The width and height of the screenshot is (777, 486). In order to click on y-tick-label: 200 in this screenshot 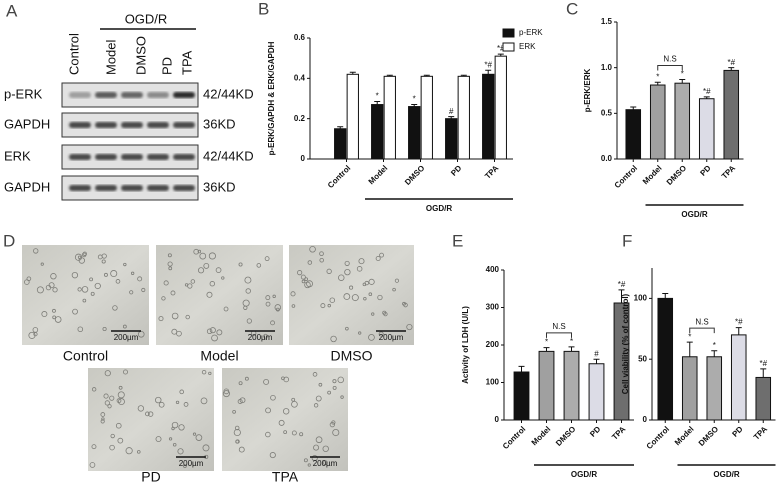, I will do `click(493, 344)`.